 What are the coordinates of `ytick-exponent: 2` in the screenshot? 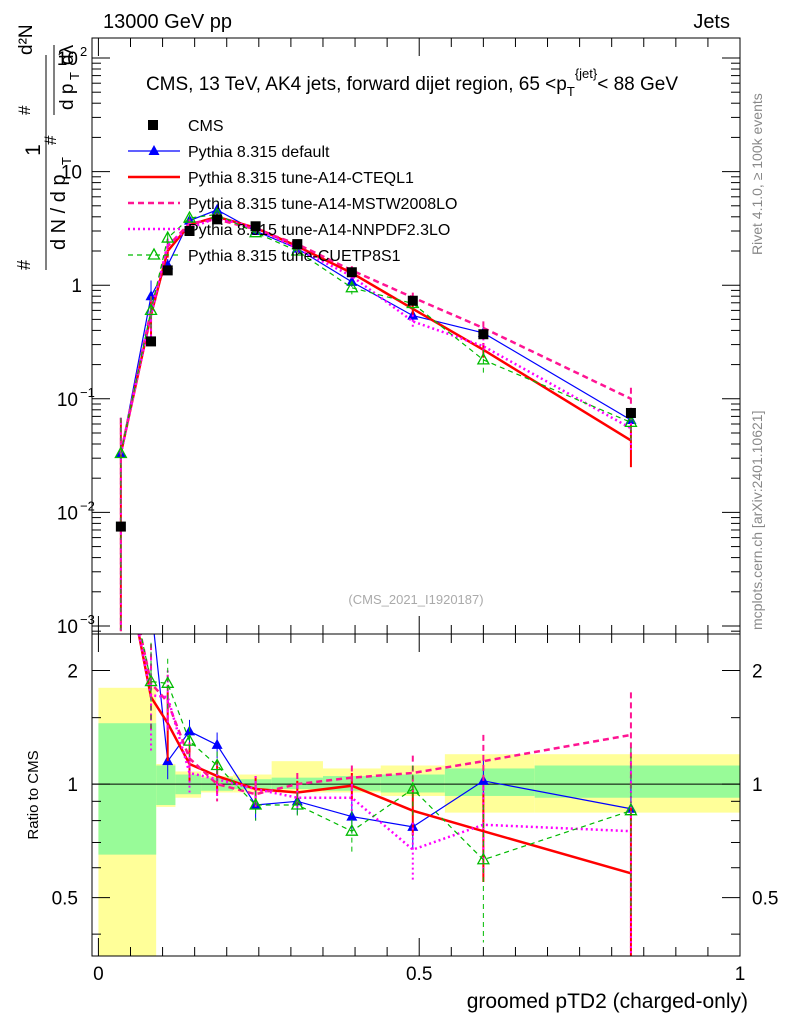 It's located at (83, 51).